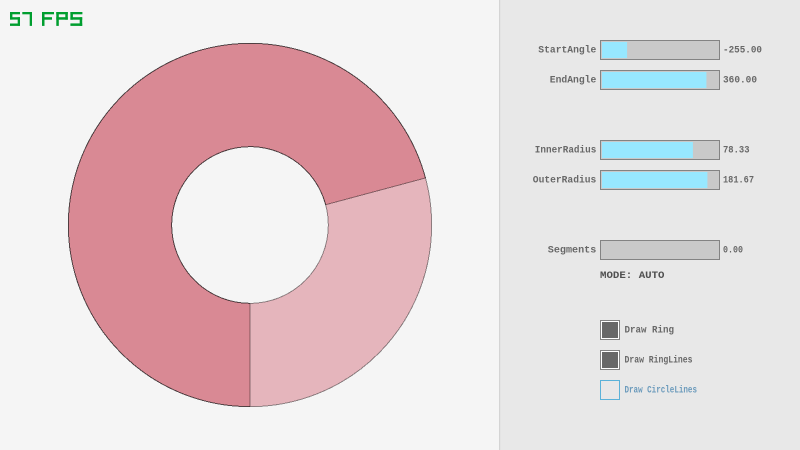  I want to click on svg-text: EndAngle, so click(573, 80).